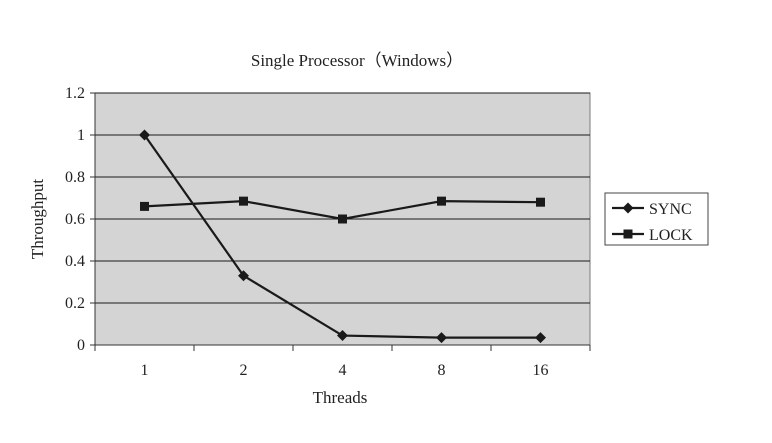 Image resolution: width=772 pixels, height=443 pixels. What do you see at coordinates (75, 93) in the screenshot?
I see `y-tick-label: 1.2` at bounding box center [75, 93].